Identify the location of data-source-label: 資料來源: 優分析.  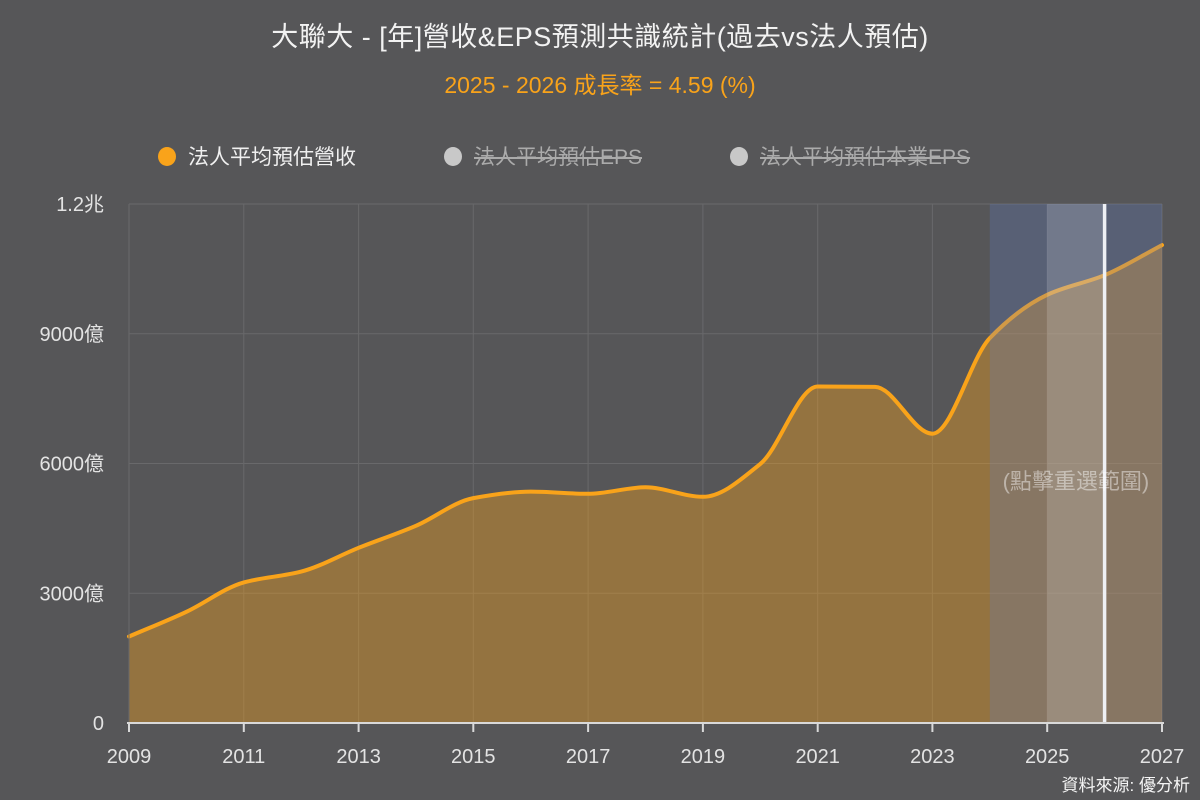
(1125, 785).